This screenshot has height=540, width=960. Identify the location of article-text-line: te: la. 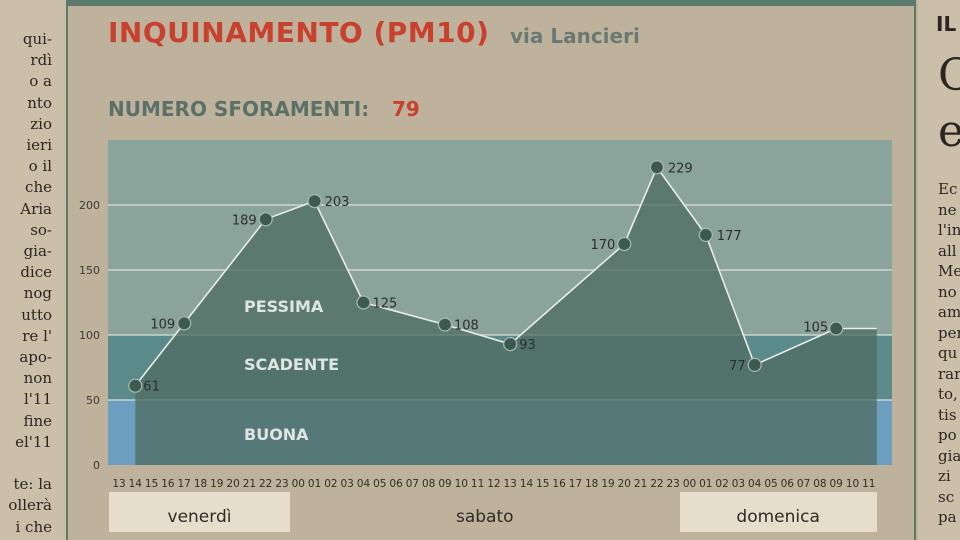
(32, 484).